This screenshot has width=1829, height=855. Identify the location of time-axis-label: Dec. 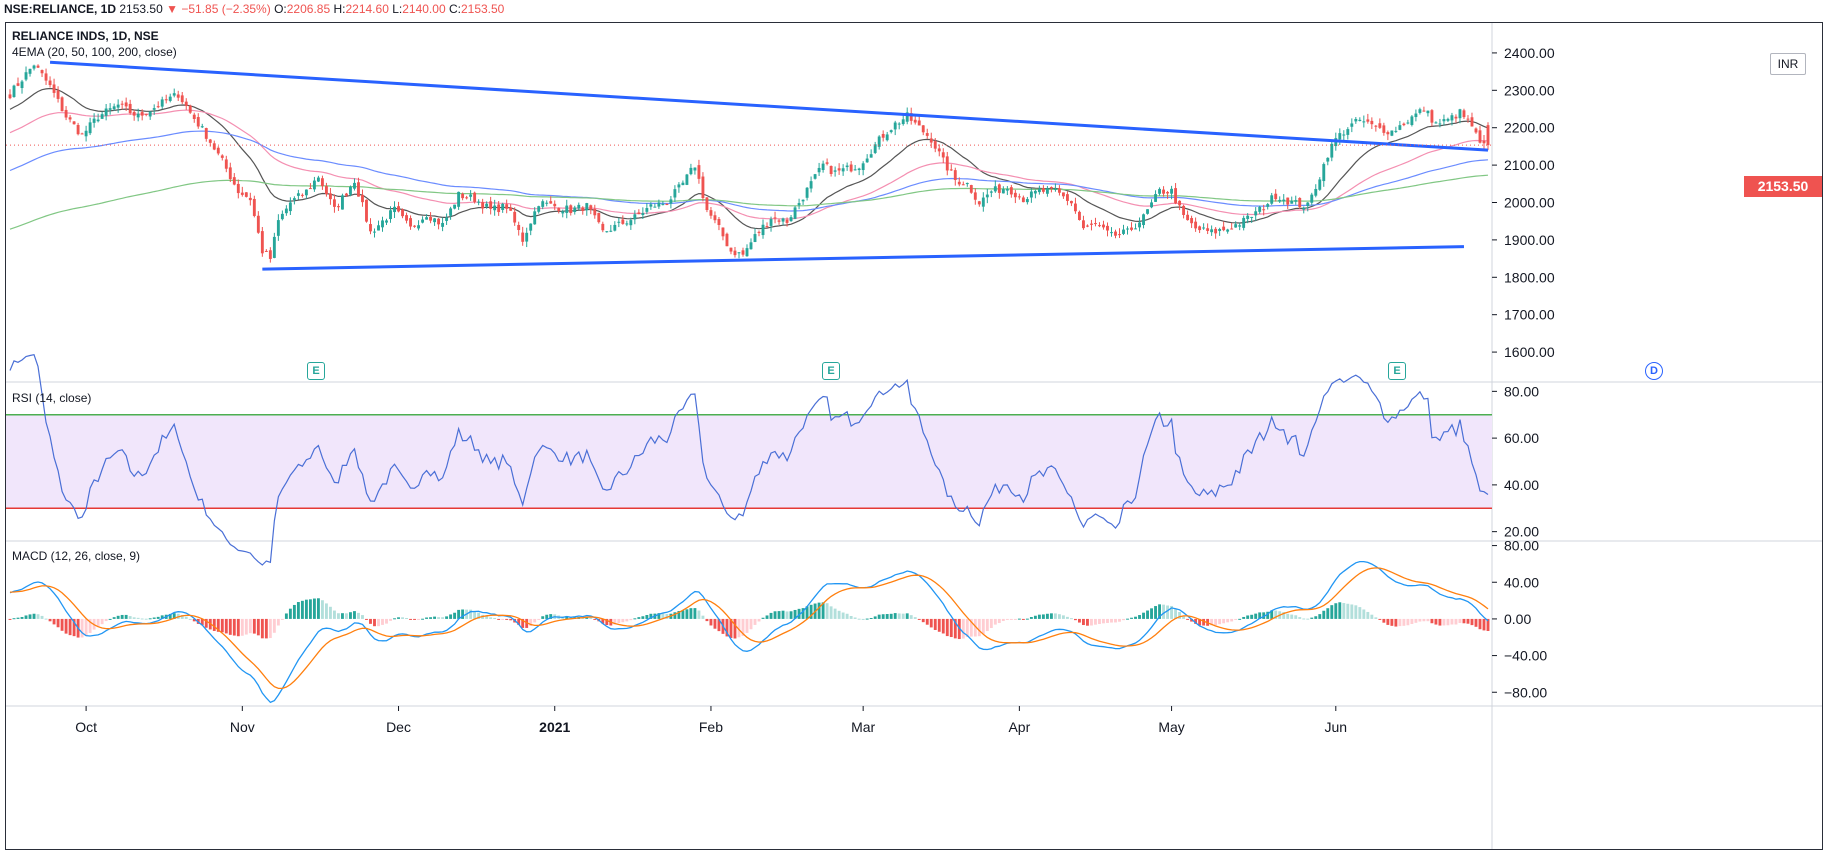
(398, 727).